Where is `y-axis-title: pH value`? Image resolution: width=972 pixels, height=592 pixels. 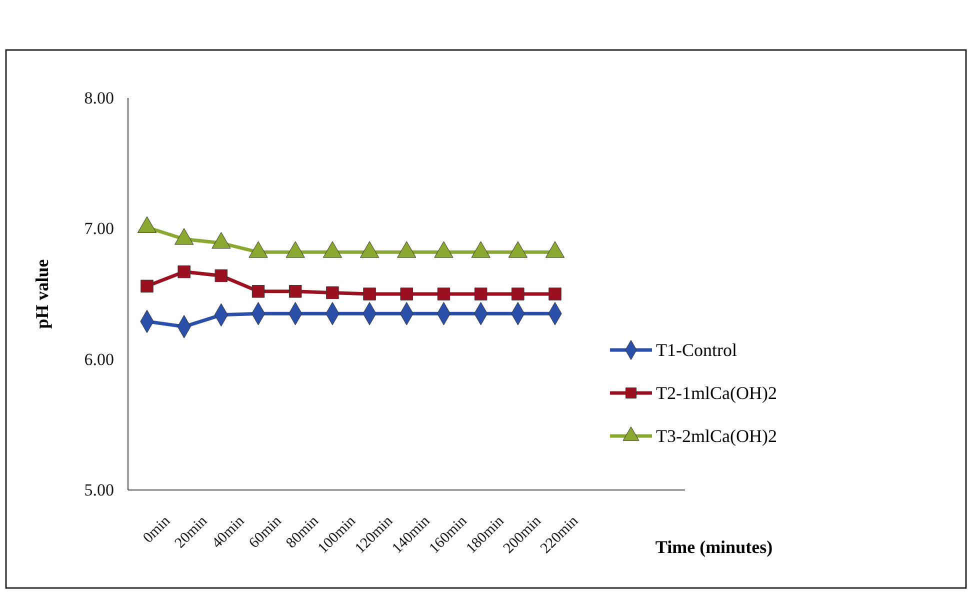 y-axis-title: pH value is located at coordinates (42, 294).